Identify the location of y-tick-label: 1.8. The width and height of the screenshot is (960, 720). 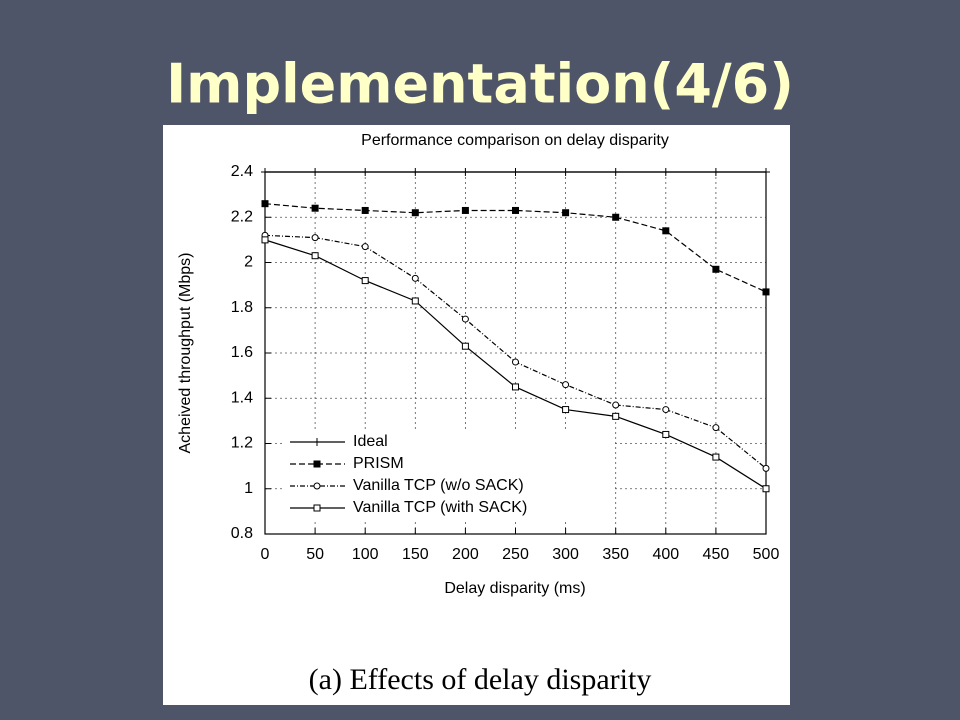
(242, 307).